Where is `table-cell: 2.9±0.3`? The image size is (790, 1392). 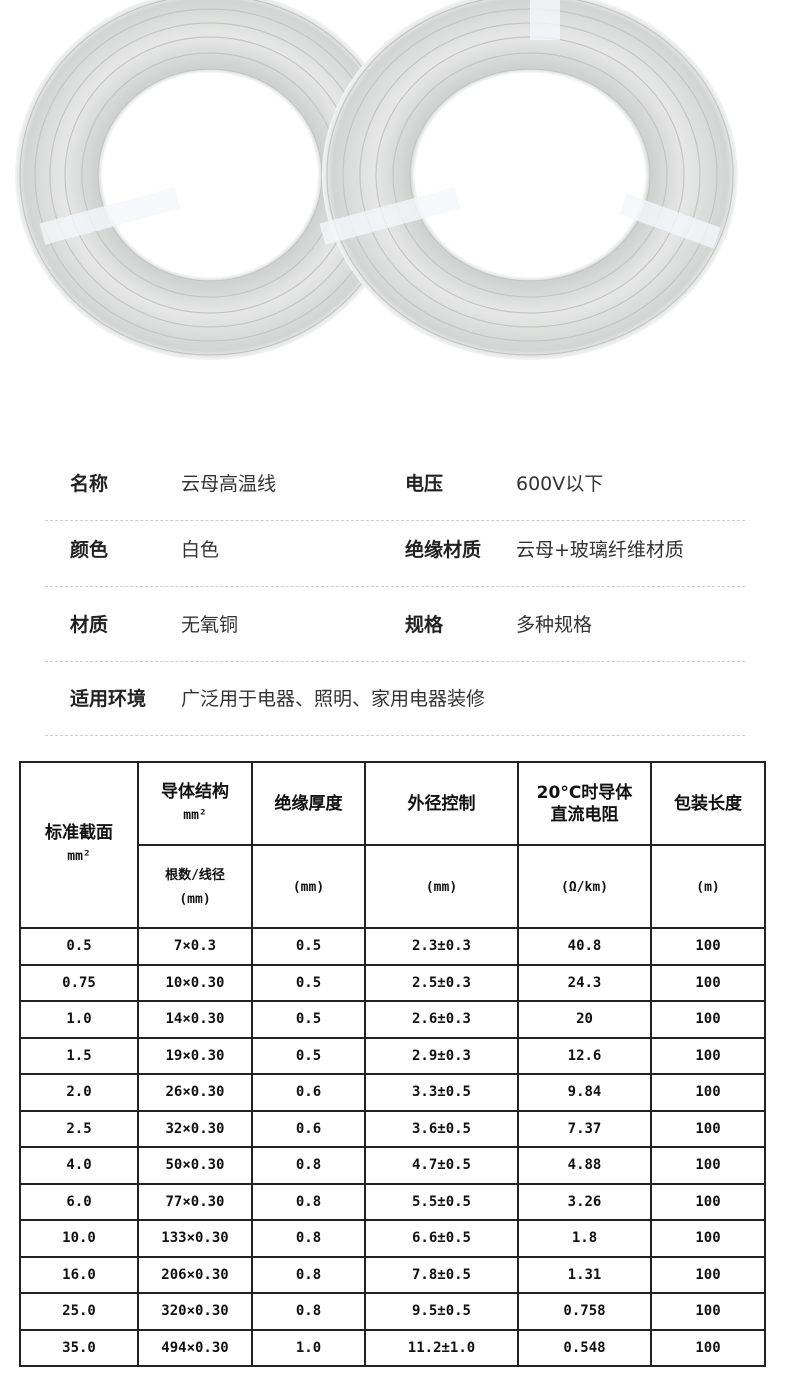 table-cell: 2.9±0.3 is located at coordinates (441, 1055).